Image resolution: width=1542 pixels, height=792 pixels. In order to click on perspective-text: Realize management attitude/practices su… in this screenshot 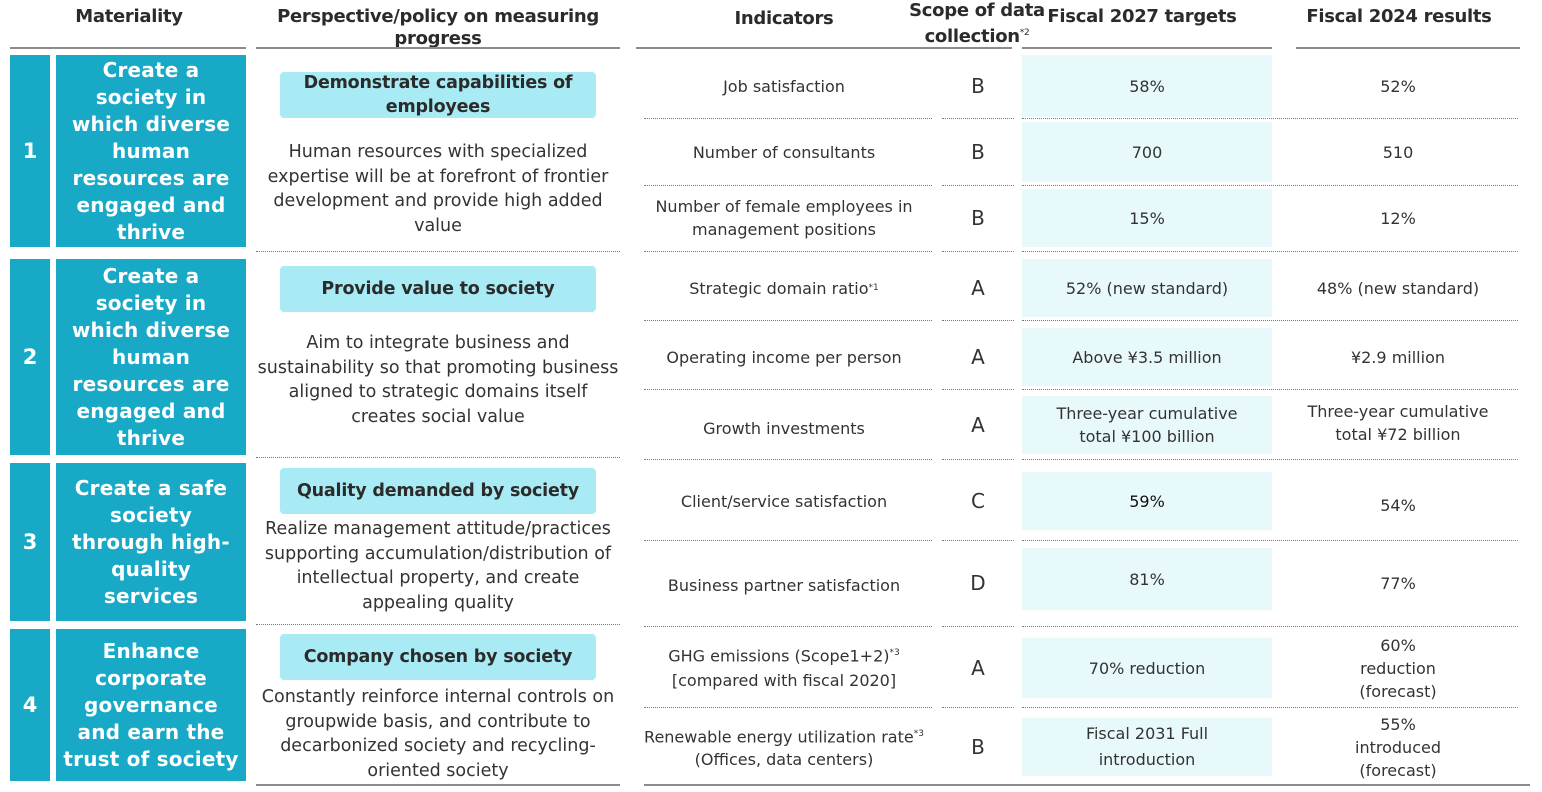, I will do `click(438, 566)`.